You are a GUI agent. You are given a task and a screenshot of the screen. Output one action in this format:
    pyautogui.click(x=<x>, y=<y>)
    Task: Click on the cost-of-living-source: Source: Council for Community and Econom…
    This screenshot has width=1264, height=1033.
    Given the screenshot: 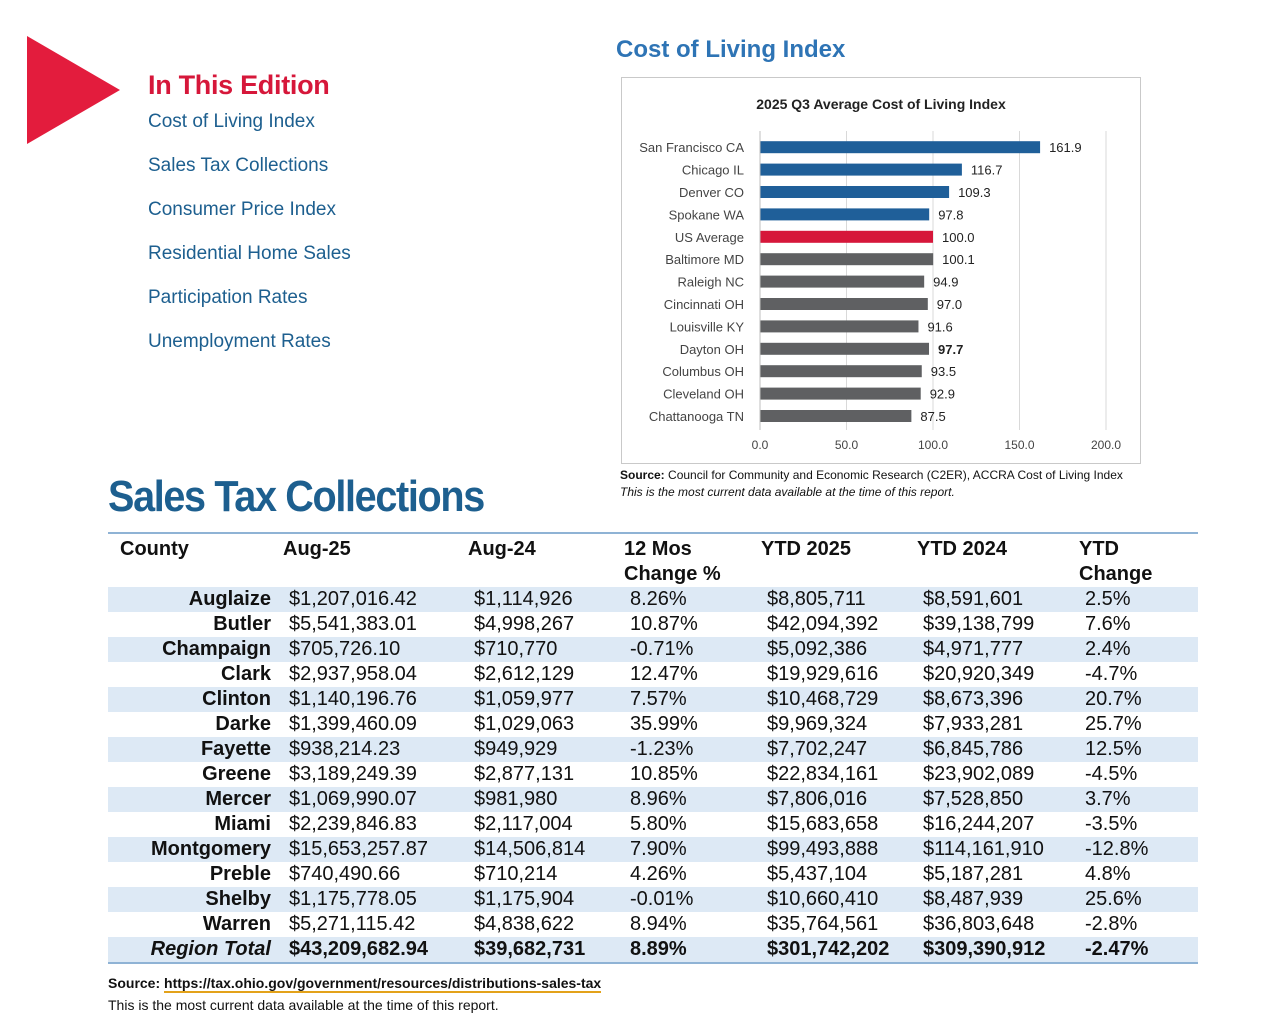 What is the action you would take?
    pyautogui.click(x=871, y=484)
    